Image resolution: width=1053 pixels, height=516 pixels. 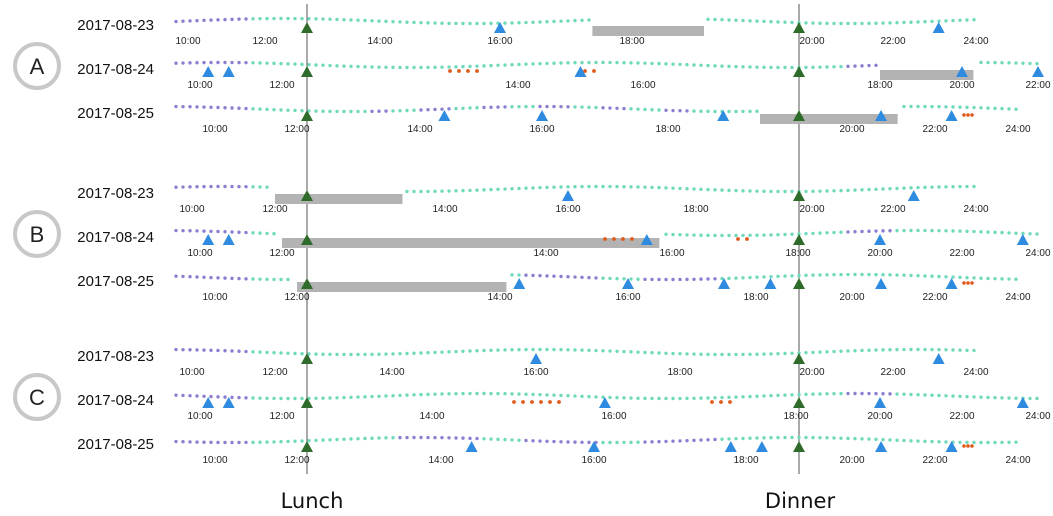 I want to click on tick-label: 12:00, so click(x=296, y=129).